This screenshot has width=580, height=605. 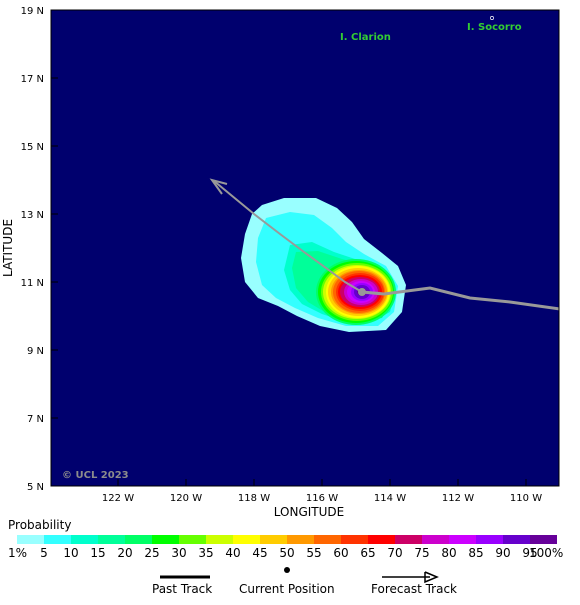 What do you see at coordinates (98, 553) in the screenshot?
I see `color-scale-label: 15` at bounding box center [98, 553].